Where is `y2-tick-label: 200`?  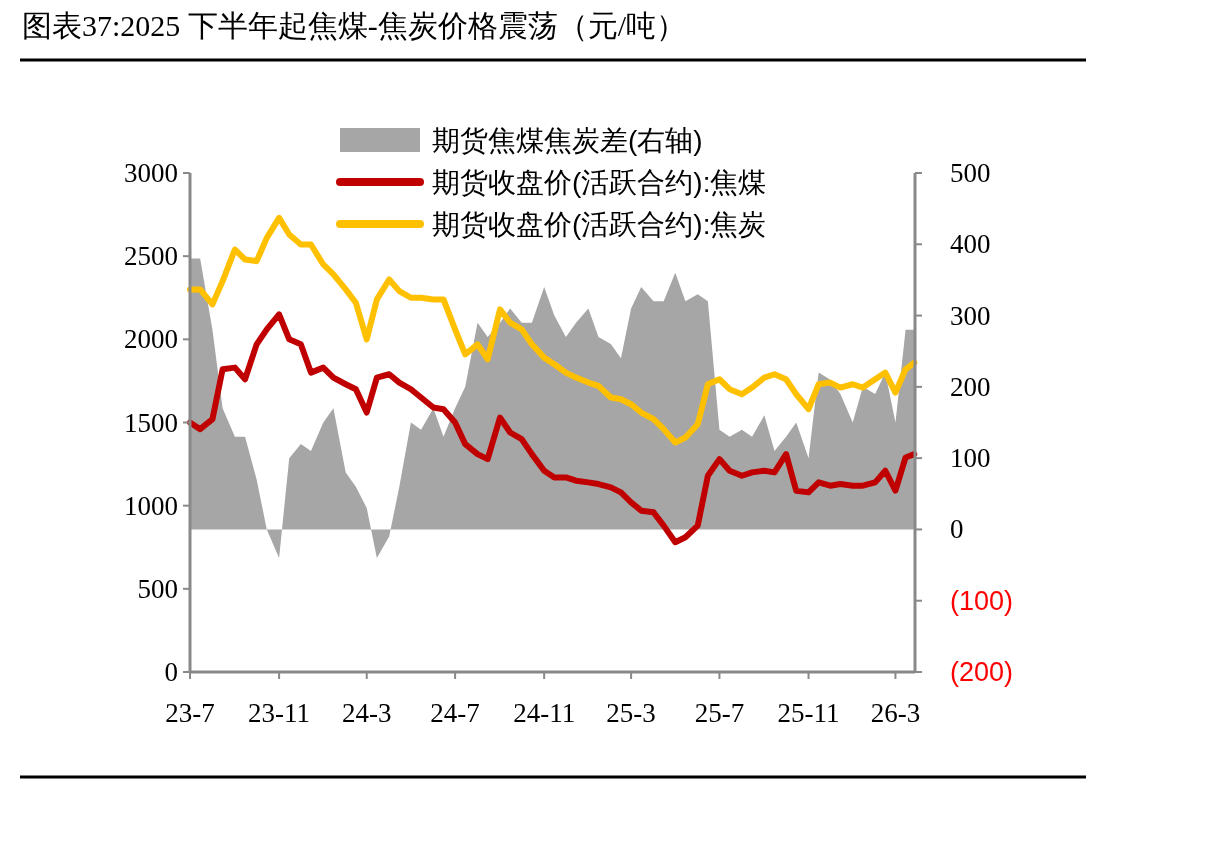
y2-tick-label: 200 is located at coordinates (970, 386).